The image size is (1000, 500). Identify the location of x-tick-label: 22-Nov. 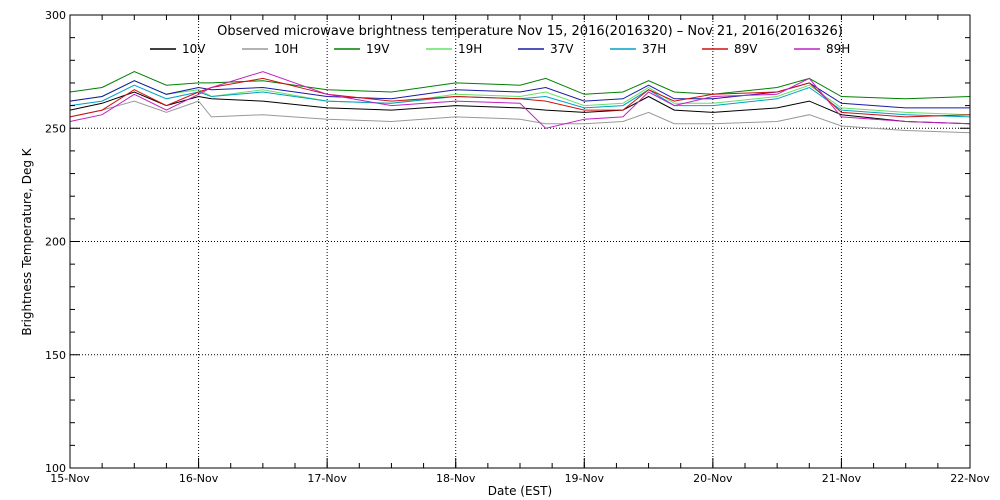
(970, 478).